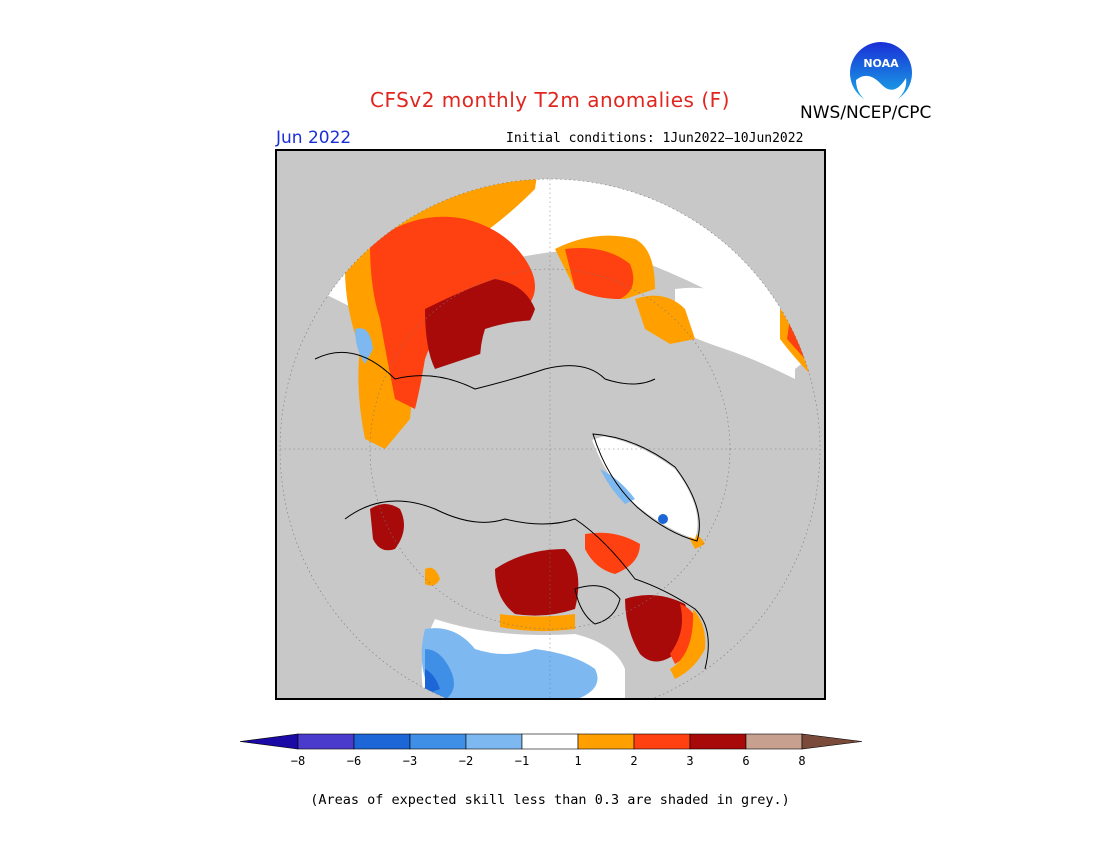 The height and width of the screenshot is (850, 1100). I want to click on region-white-right, so click(735, 333).